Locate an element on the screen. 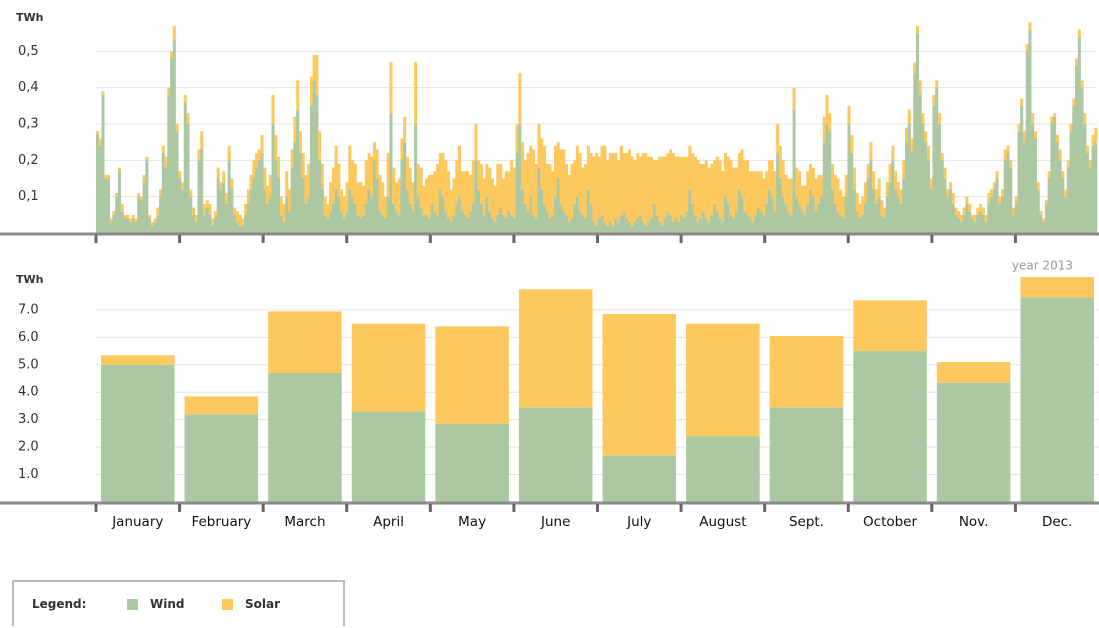 The height and width of the screenshot is (628, 1099). y-tick-label: 0,3 is located at coordinates (28, 124).